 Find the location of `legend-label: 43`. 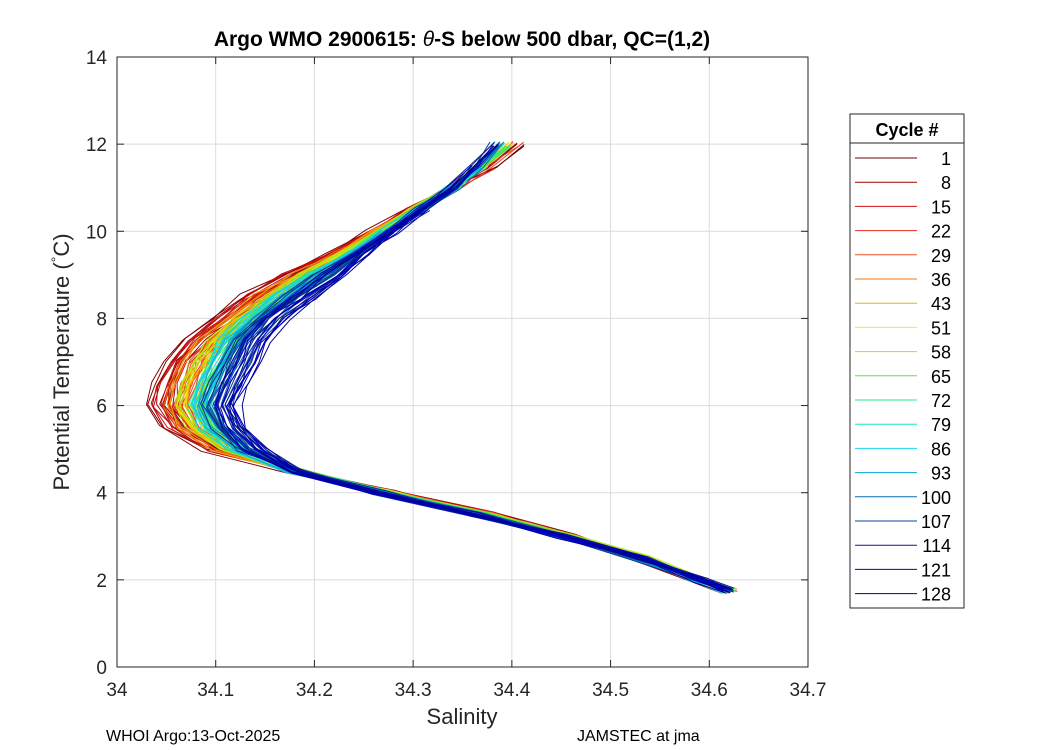

legend-label: 43 is located at coordinates (941, 304).